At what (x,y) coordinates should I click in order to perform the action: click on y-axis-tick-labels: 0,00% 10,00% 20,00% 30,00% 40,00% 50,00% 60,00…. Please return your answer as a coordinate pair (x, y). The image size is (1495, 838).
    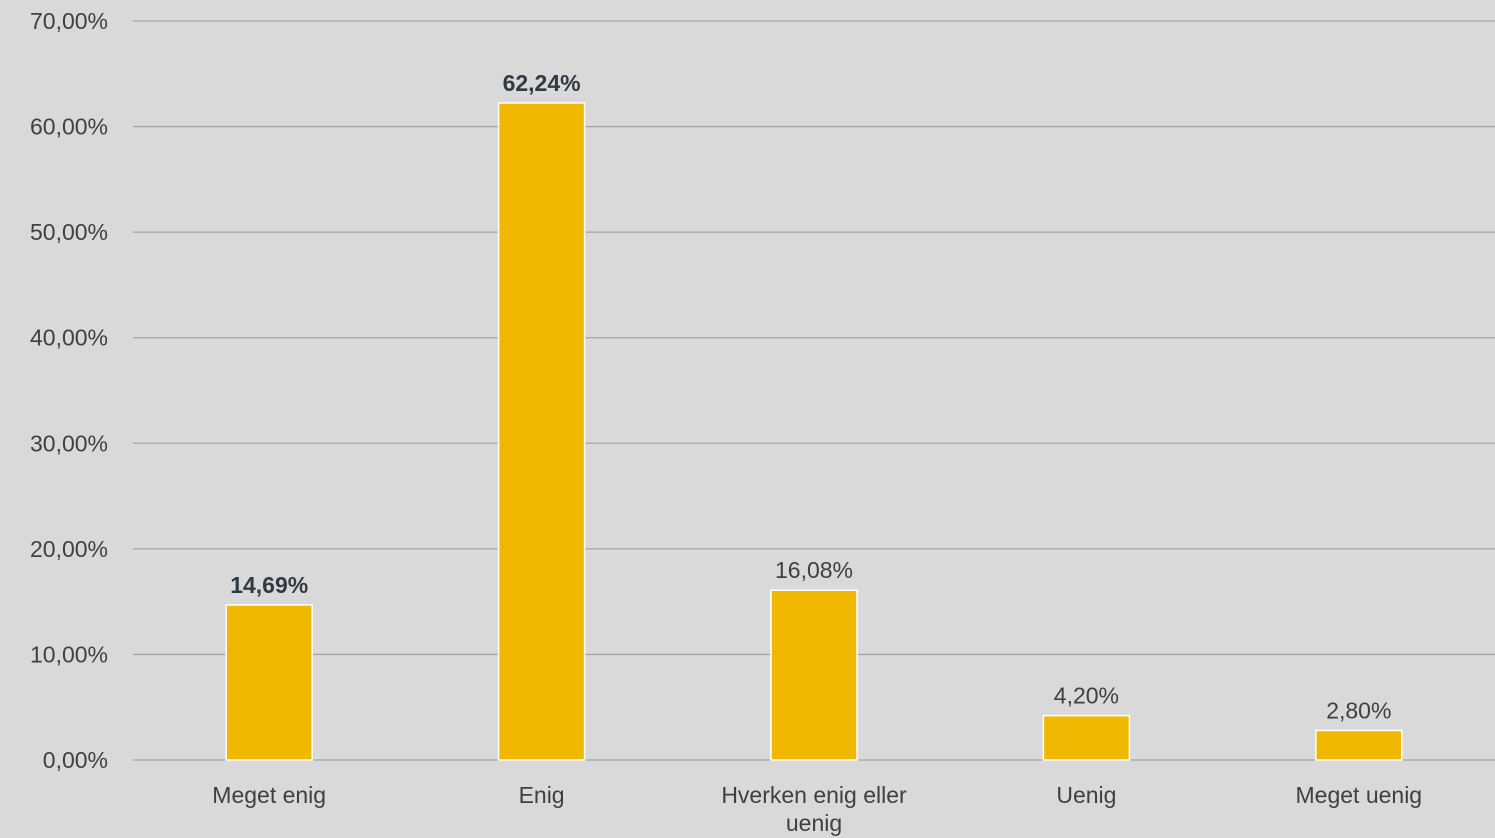
    Looking at the image, I should click on (69, 390).